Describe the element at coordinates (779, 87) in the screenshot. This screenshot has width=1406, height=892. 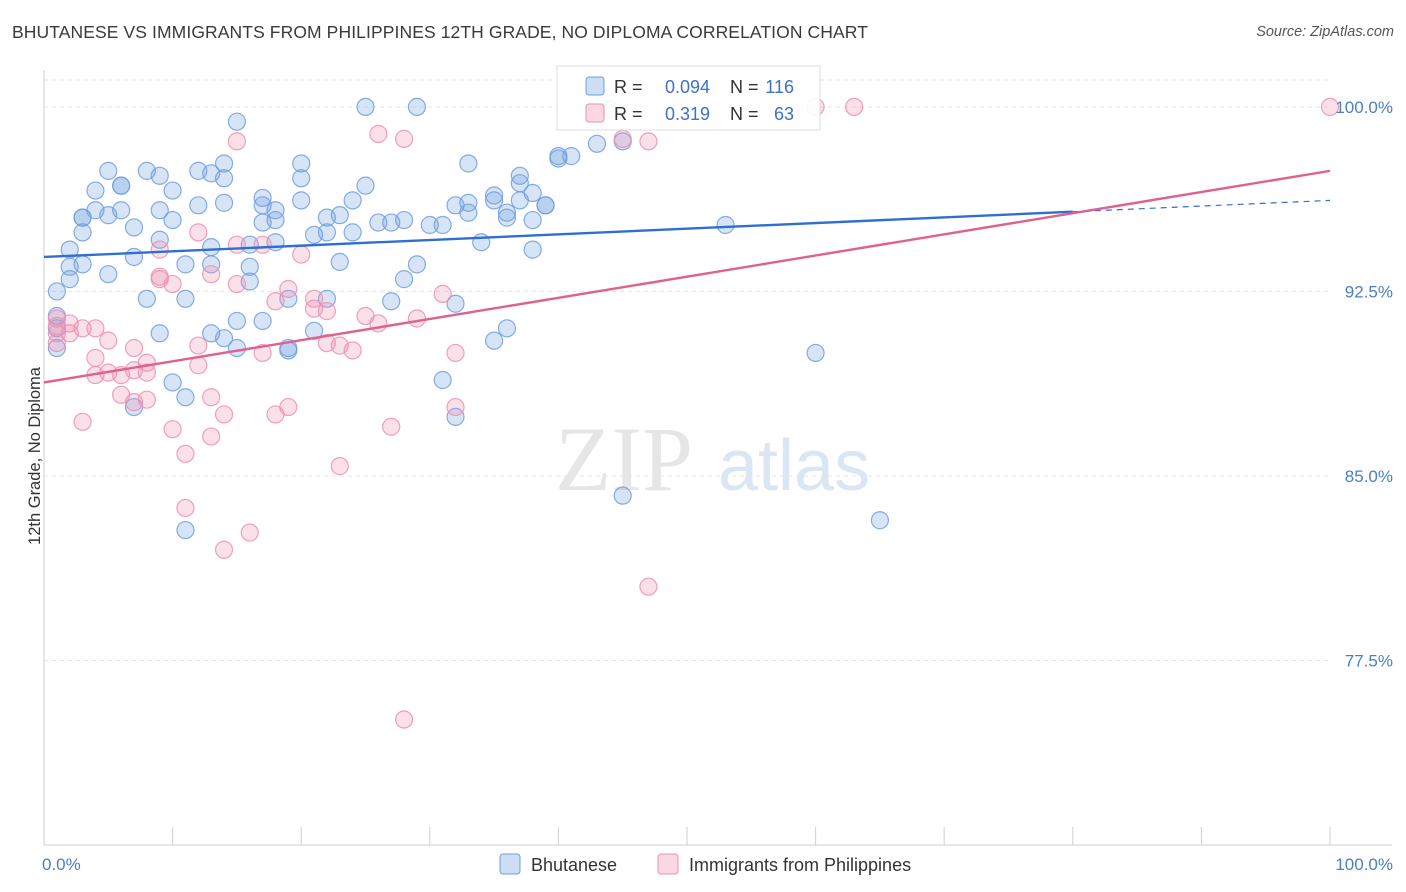
I see `stats-n-value-0: 116` at that location.